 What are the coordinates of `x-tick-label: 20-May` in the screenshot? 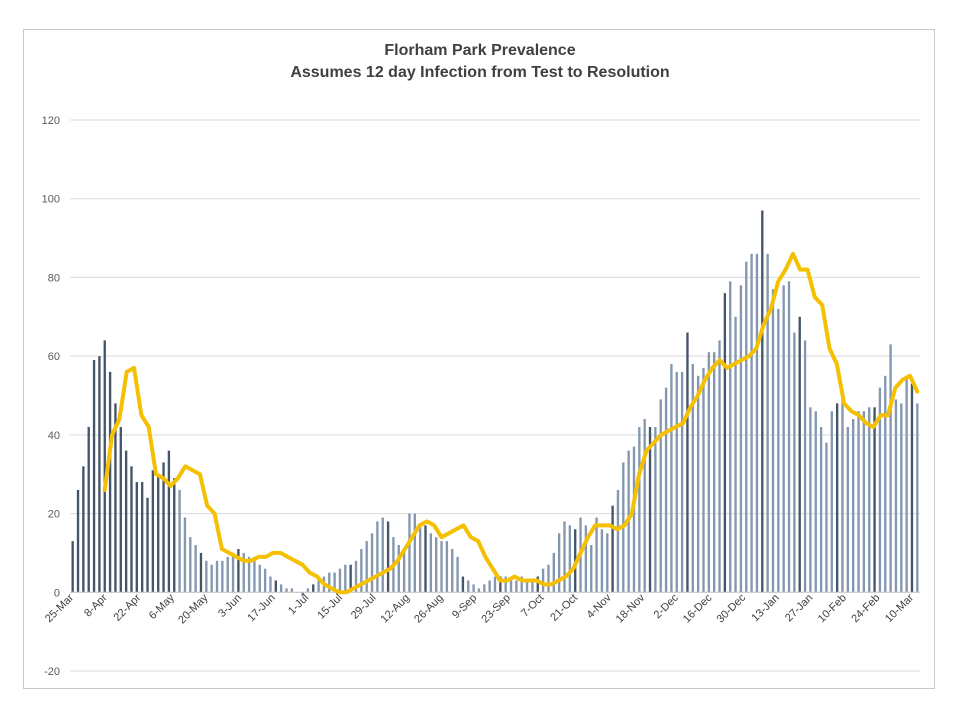 It's located at (193, 609).